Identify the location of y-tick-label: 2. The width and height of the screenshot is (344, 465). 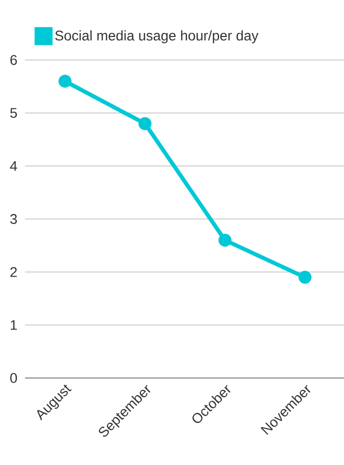
(13, 272).